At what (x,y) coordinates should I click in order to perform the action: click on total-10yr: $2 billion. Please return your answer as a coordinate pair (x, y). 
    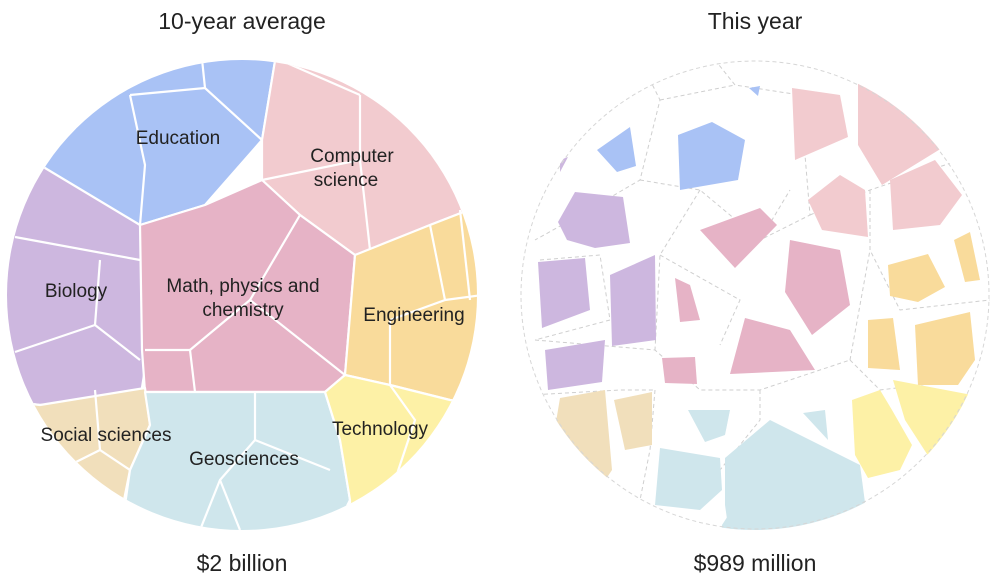
    Looking at the image, I should click on (242, 563).